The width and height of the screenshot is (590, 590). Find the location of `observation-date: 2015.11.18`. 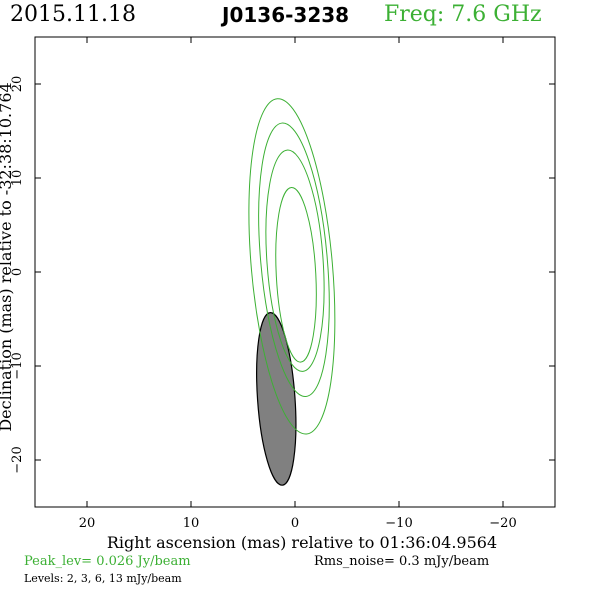

observation-date: 2015.11.18 is located at coordinates (73, 14).